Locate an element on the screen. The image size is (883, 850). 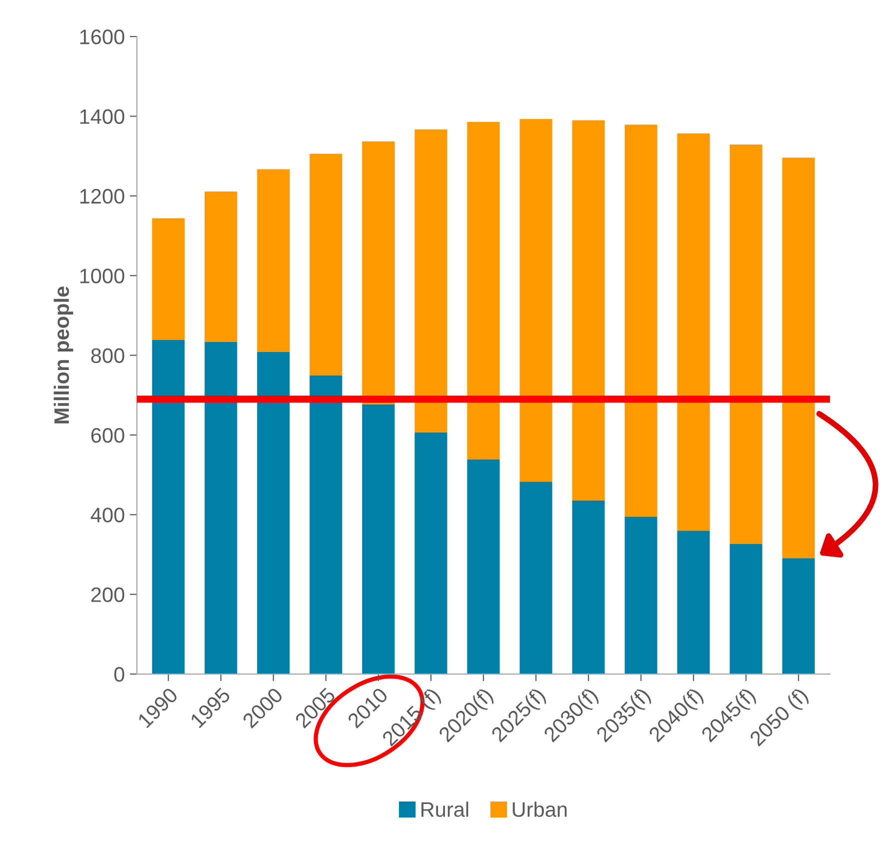
legend-label: Urban is located at coordinates (539, 809).